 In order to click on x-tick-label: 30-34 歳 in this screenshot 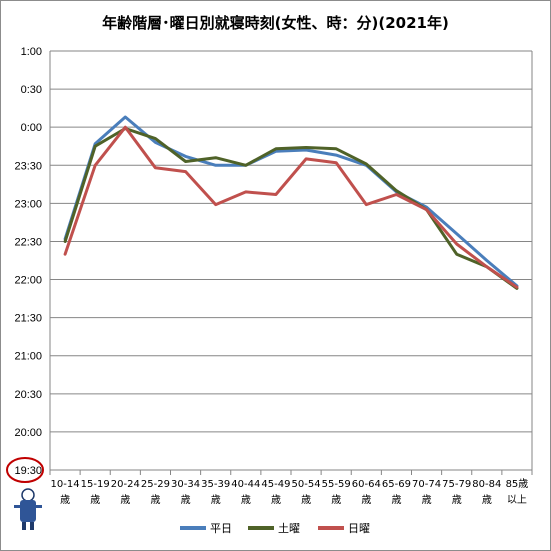, I will do `click(185, 492)`.